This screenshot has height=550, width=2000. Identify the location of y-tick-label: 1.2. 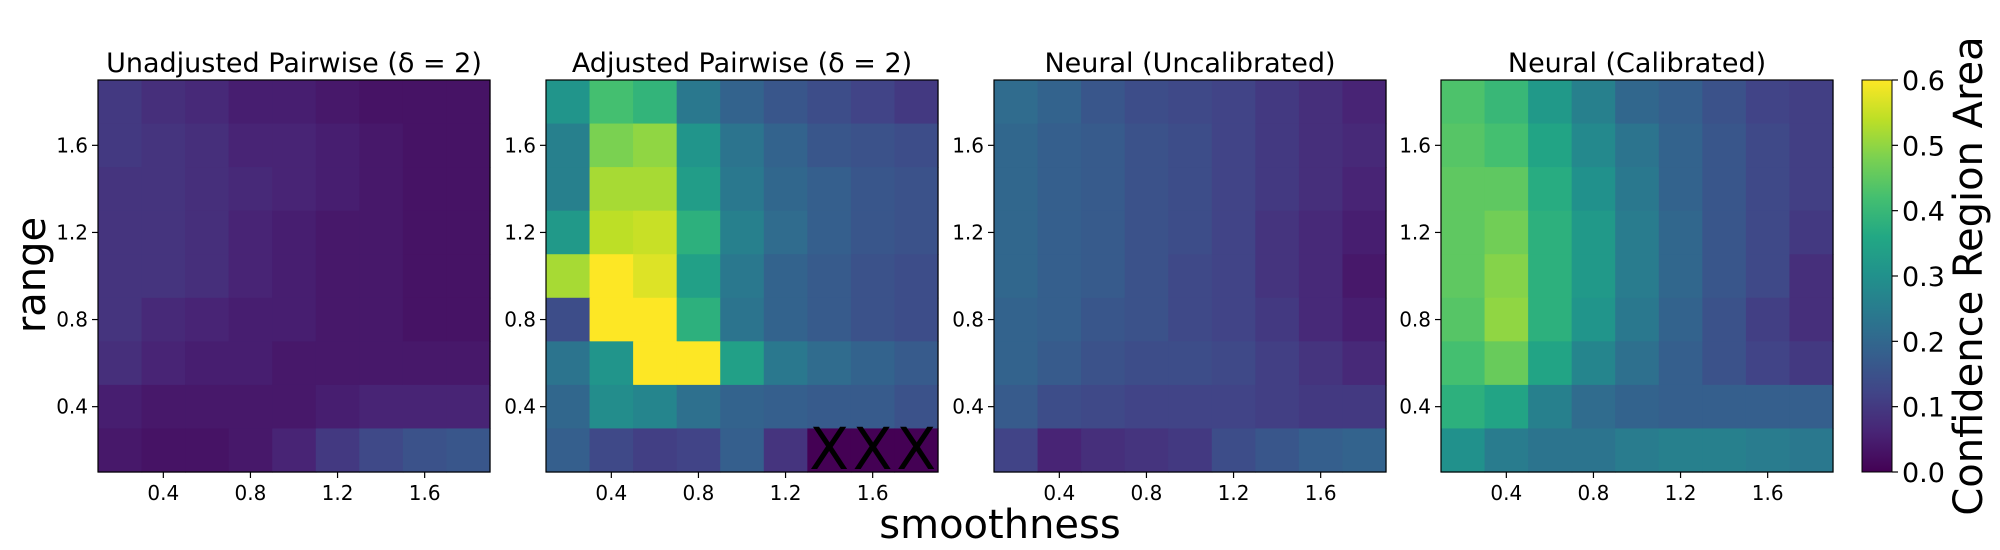
(968, 232).